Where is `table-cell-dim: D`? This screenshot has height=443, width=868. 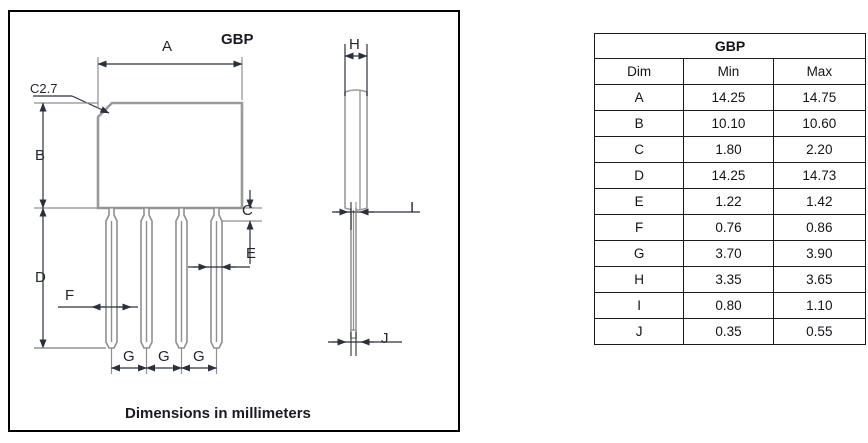
table-cell-dim: D is located at coordinates (639, 175).